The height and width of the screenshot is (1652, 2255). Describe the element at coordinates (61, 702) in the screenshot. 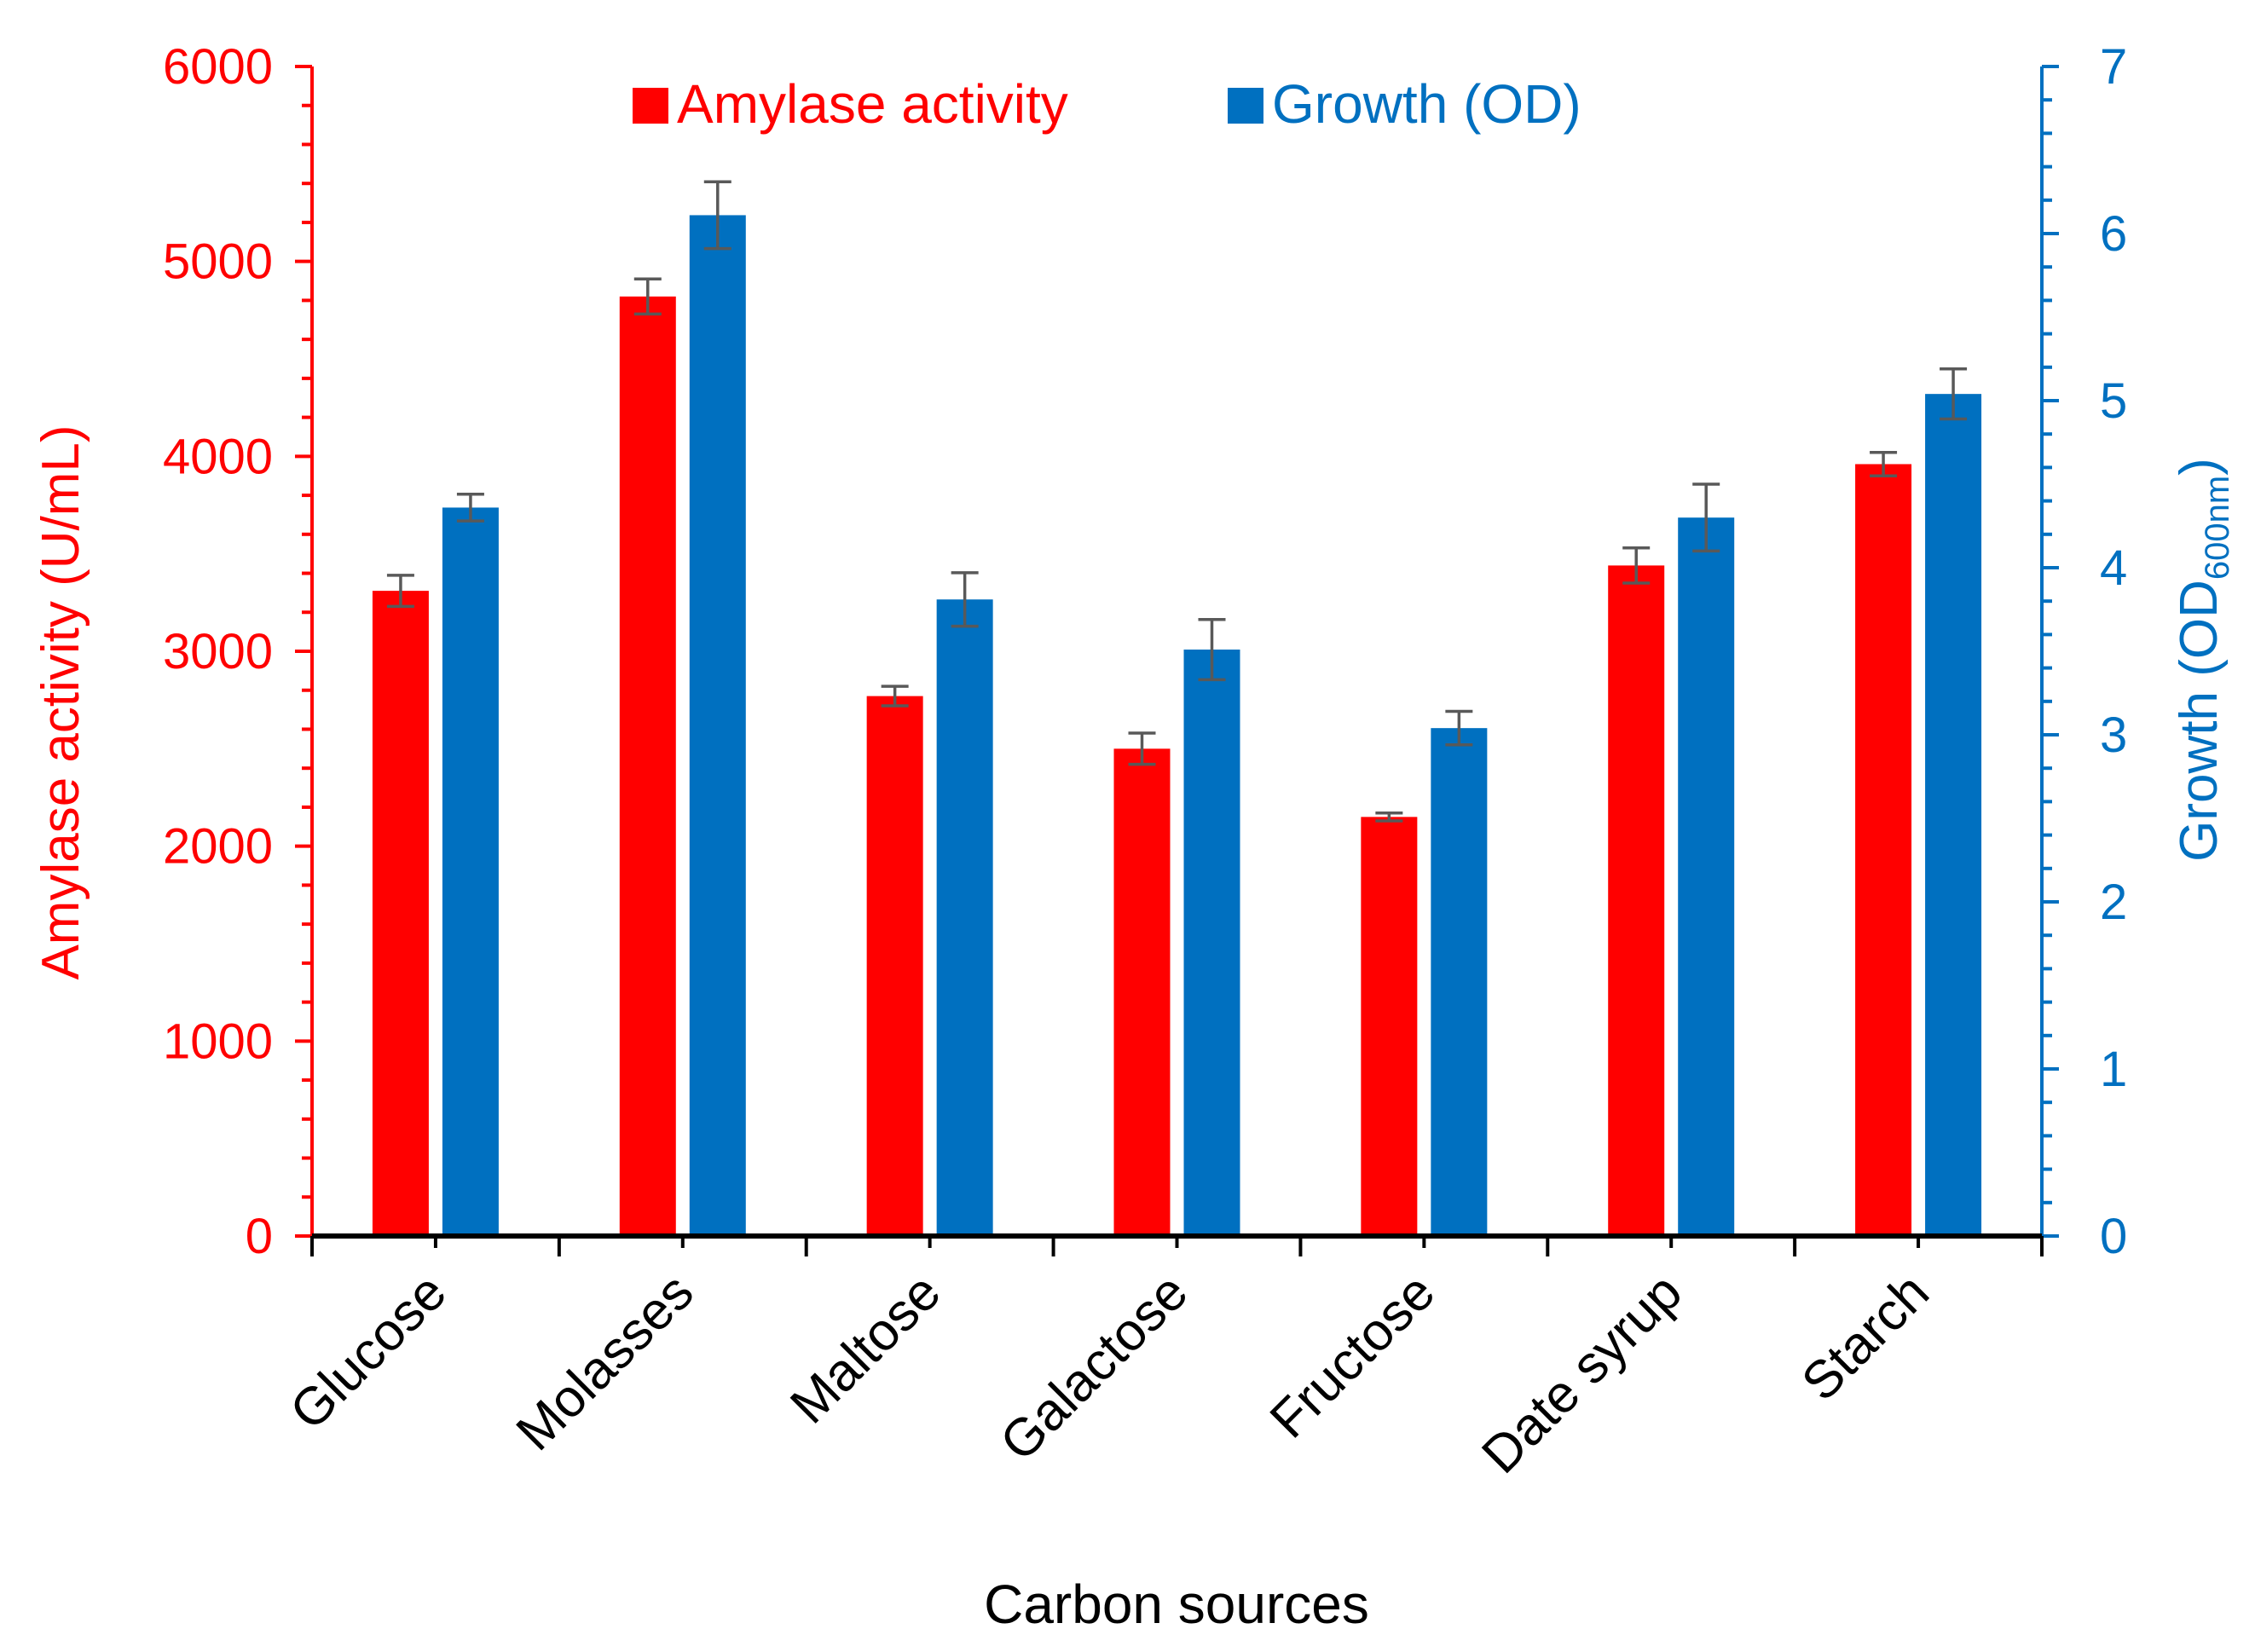

I see `left-axis-title: Amylase activity (U/mL)` at that location.